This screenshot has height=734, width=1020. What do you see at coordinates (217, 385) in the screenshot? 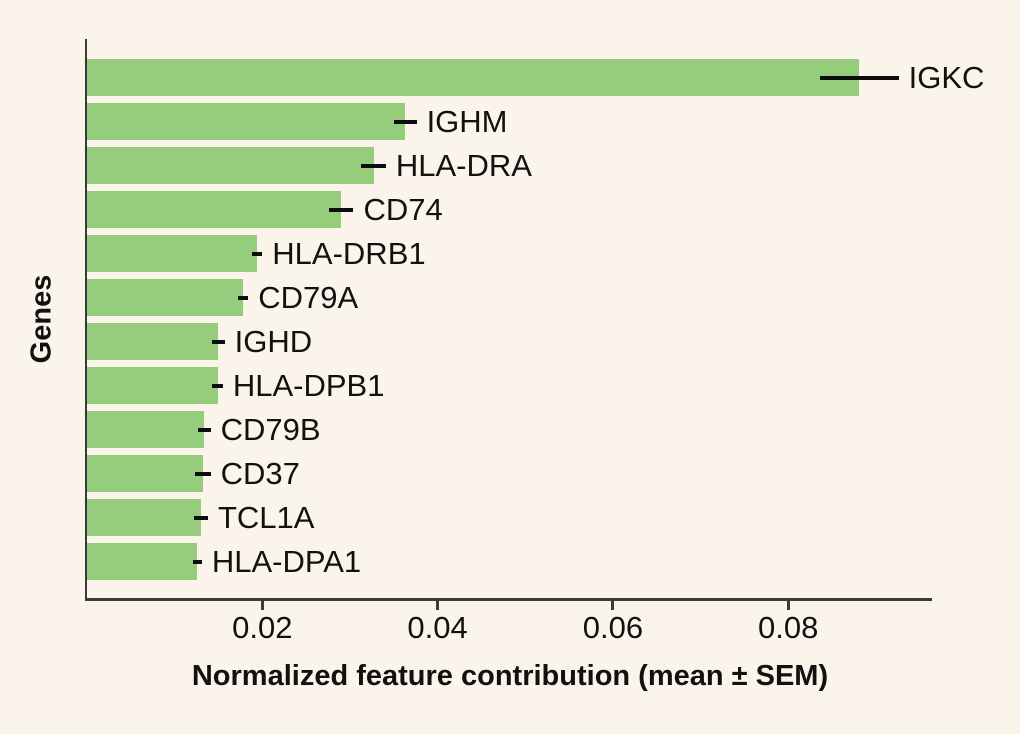
I see `error-bar-hla-dpb1` at bounding box center [217, 385].